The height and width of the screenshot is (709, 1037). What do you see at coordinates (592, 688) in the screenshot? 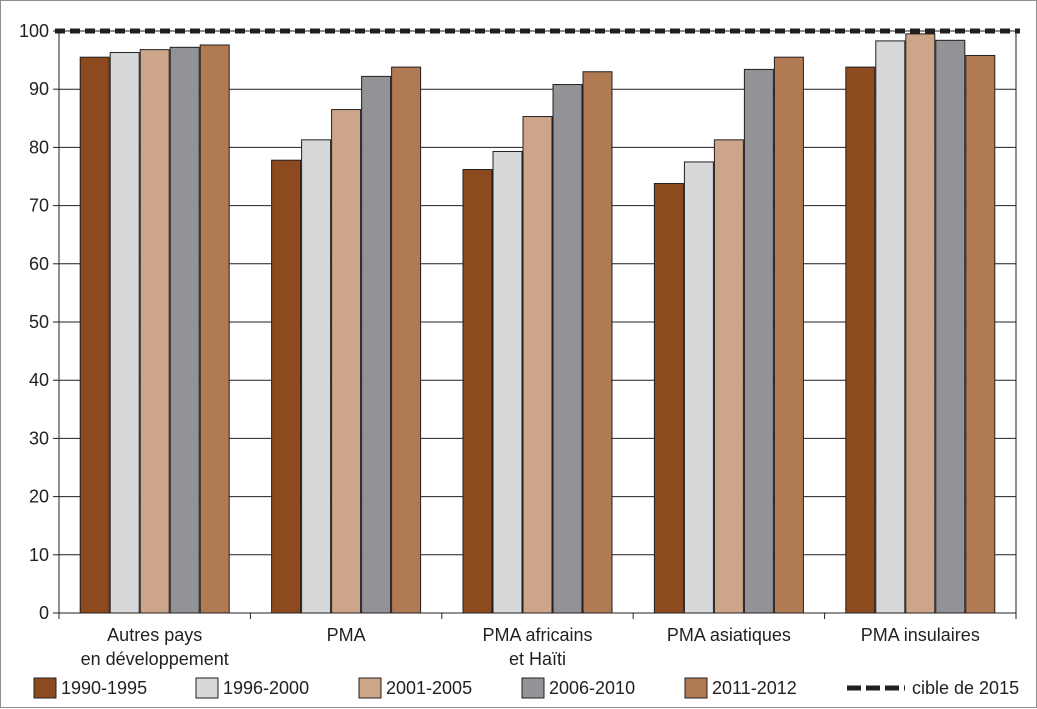
I see `legend-label-2006-2010: 2006-2010` at bounding box center [592, 688].